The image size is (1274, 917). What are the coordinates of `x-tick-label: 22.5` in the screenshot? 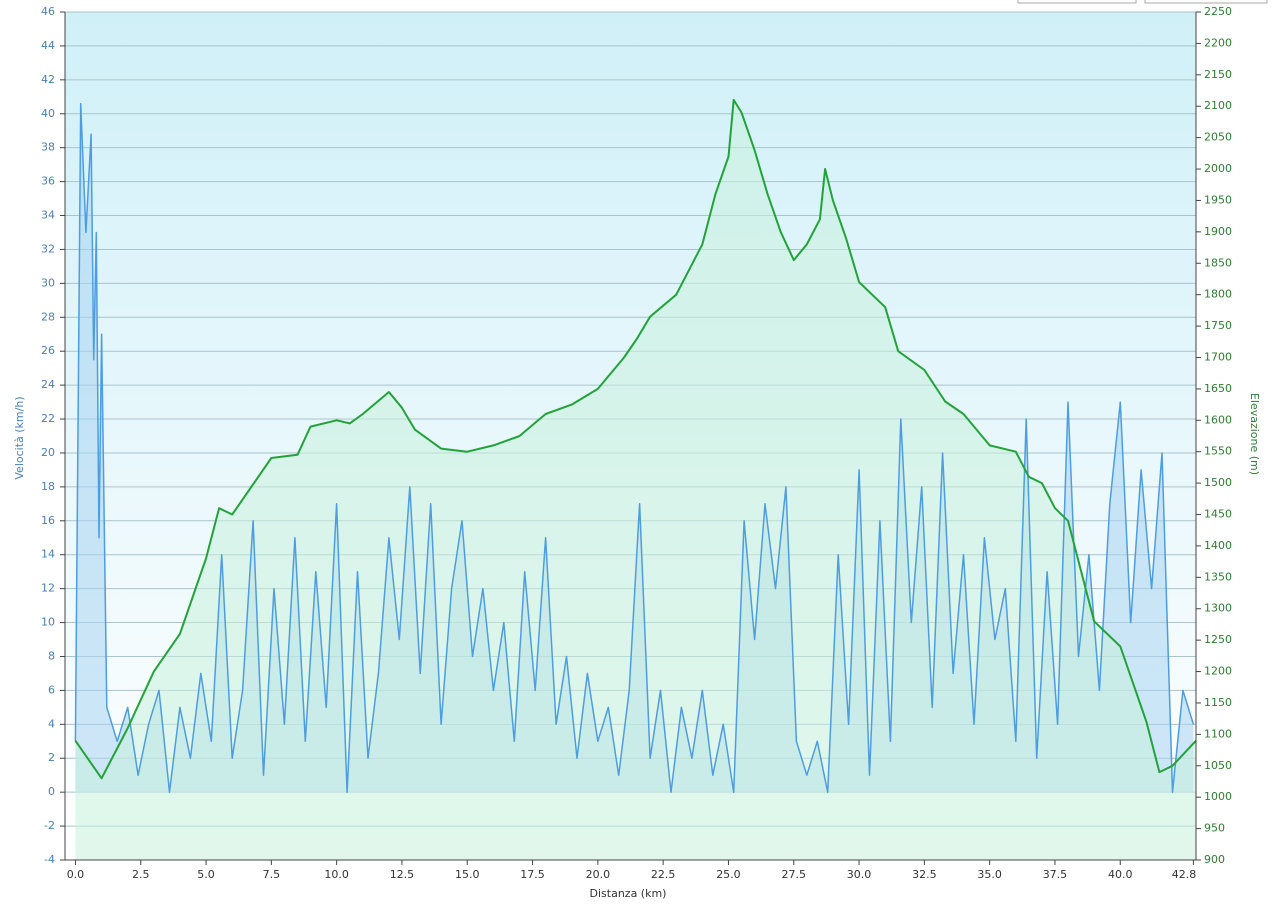 It's located at (663, 874).